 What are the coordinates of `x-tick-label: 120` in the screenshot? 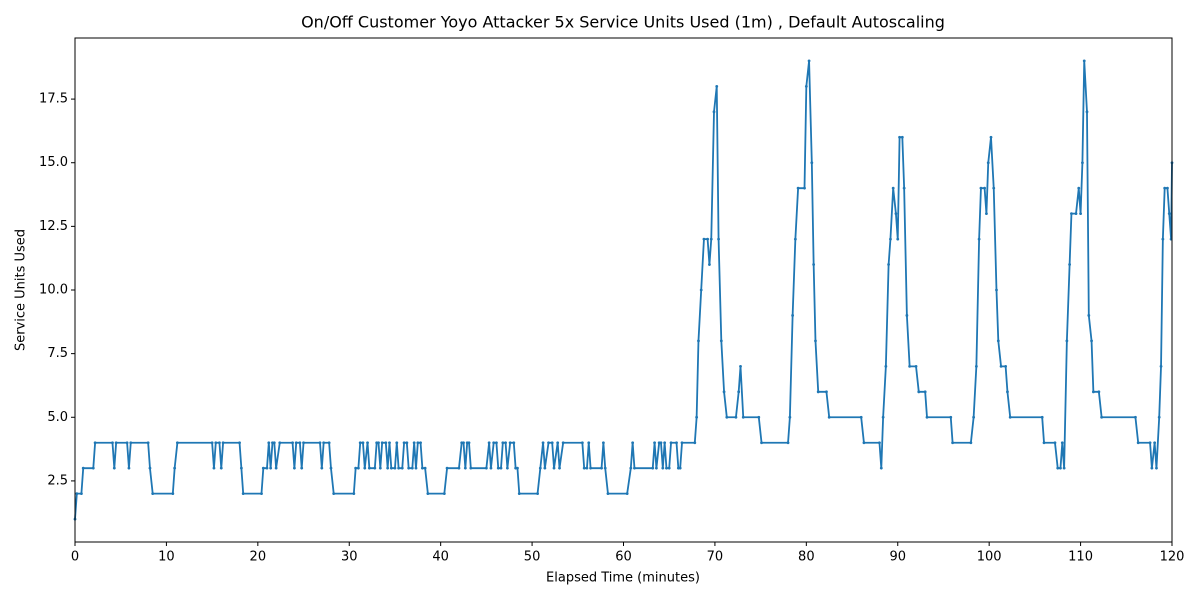 It's located at (1172, 557).